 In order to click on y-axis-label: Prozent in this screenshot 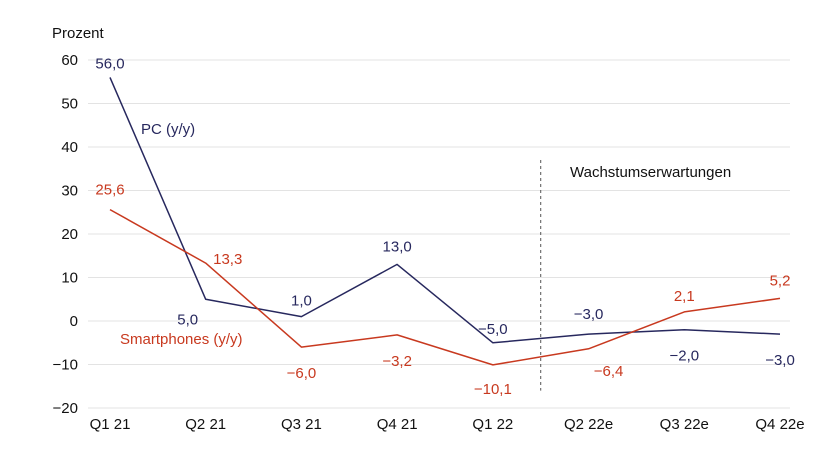, I will do `click(78, 33)`.